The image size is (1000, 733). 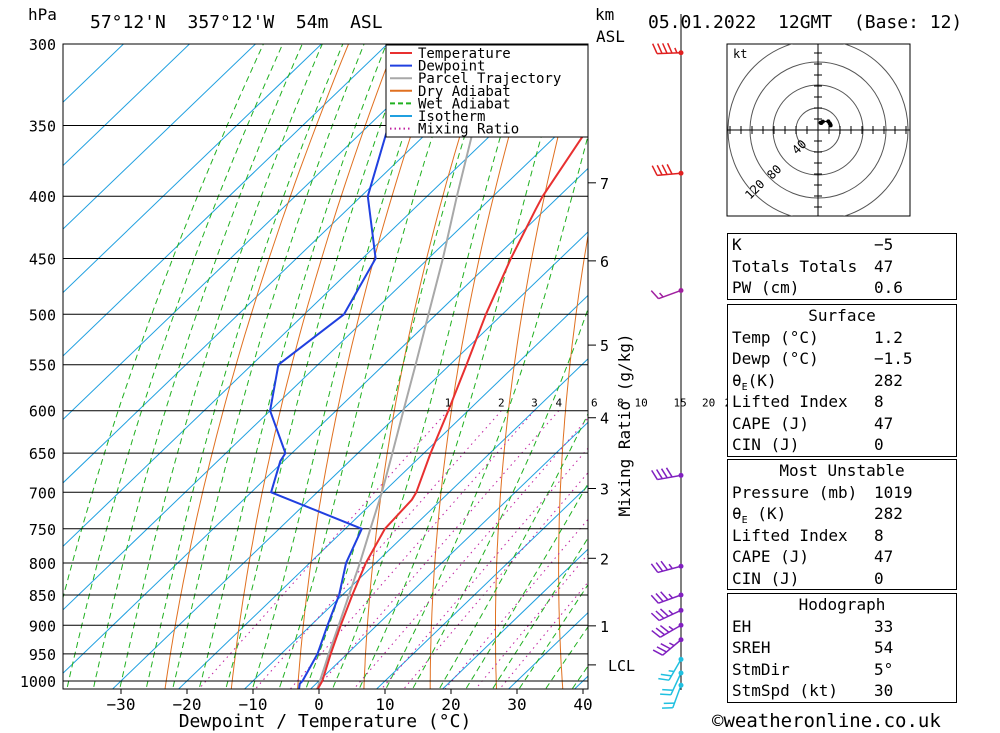 I want to click on index-value: 0, so click(x=879, y=444).